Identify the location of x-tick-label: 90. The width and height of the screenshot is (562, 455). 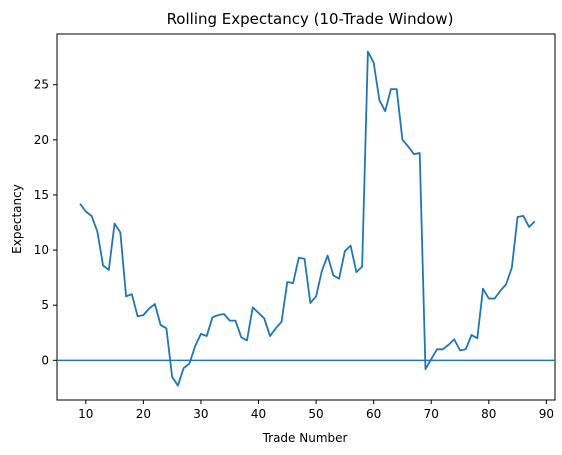
(546, 414).